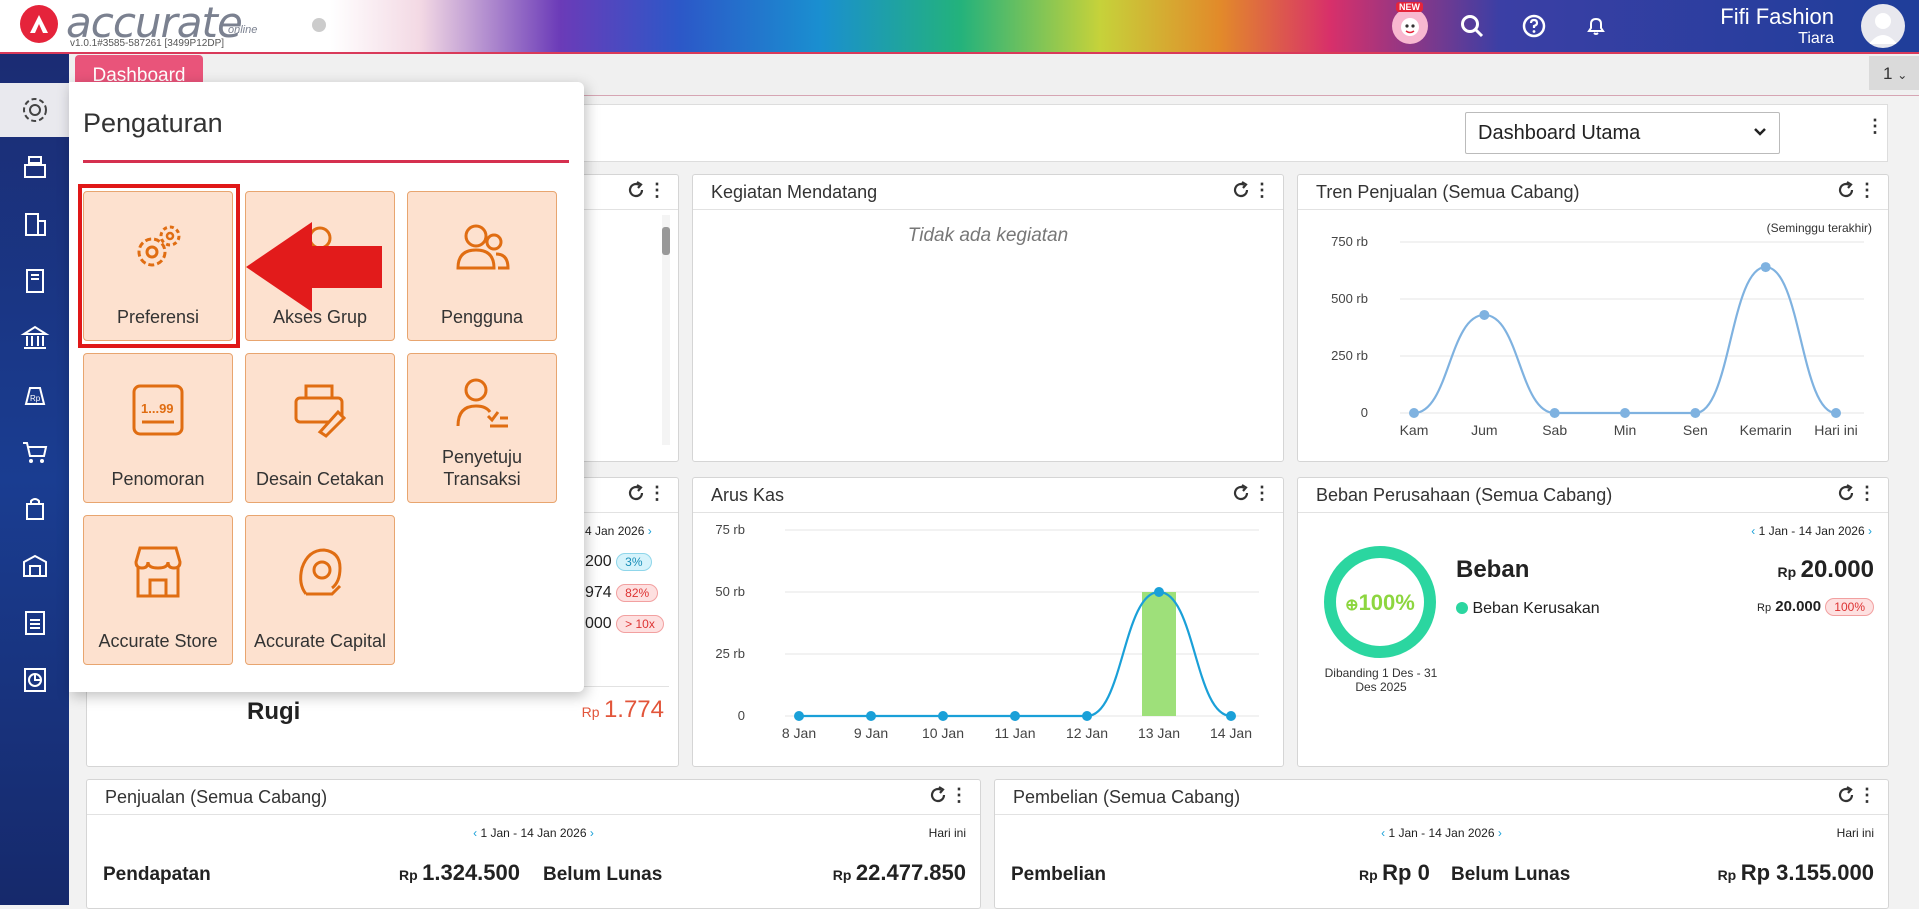  Describe the element at coordinates (1409, 7) in the screenshot. I see `new-badge: NEW` at that location.